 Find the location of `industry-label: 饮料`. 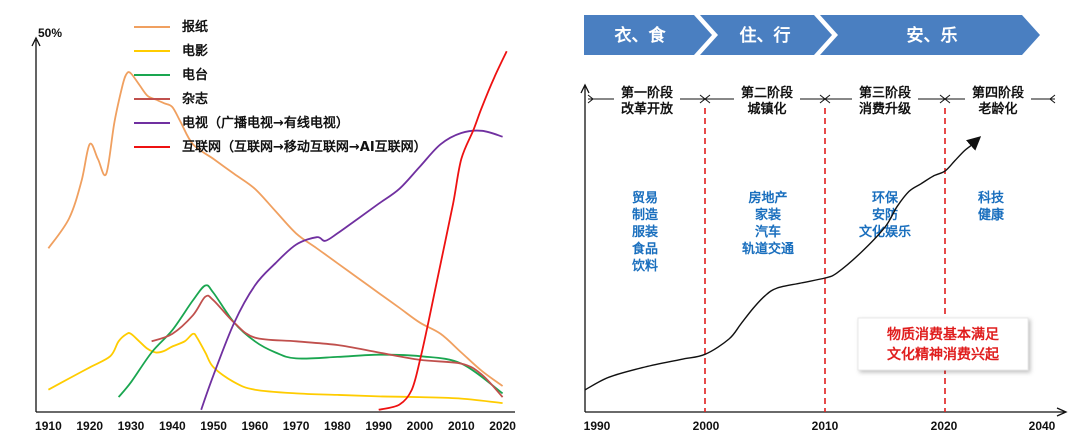

industry-label: 饮料 is located at coordinates (644, 266).